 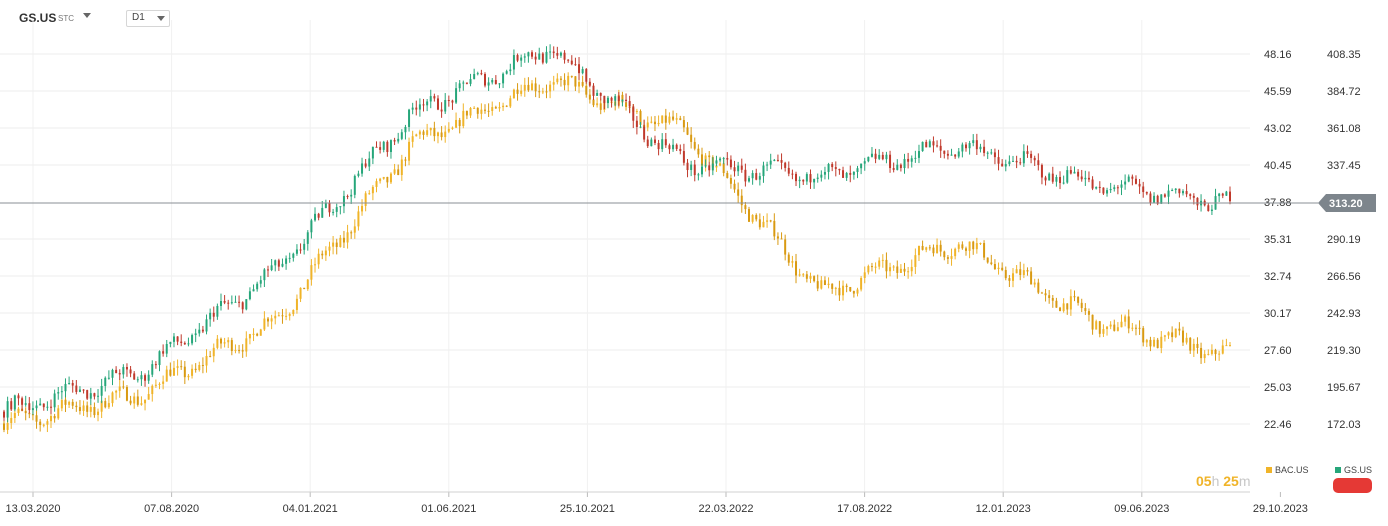 I want to click on legend-item-bac: BAC.US, so click(x=1287, y=470).